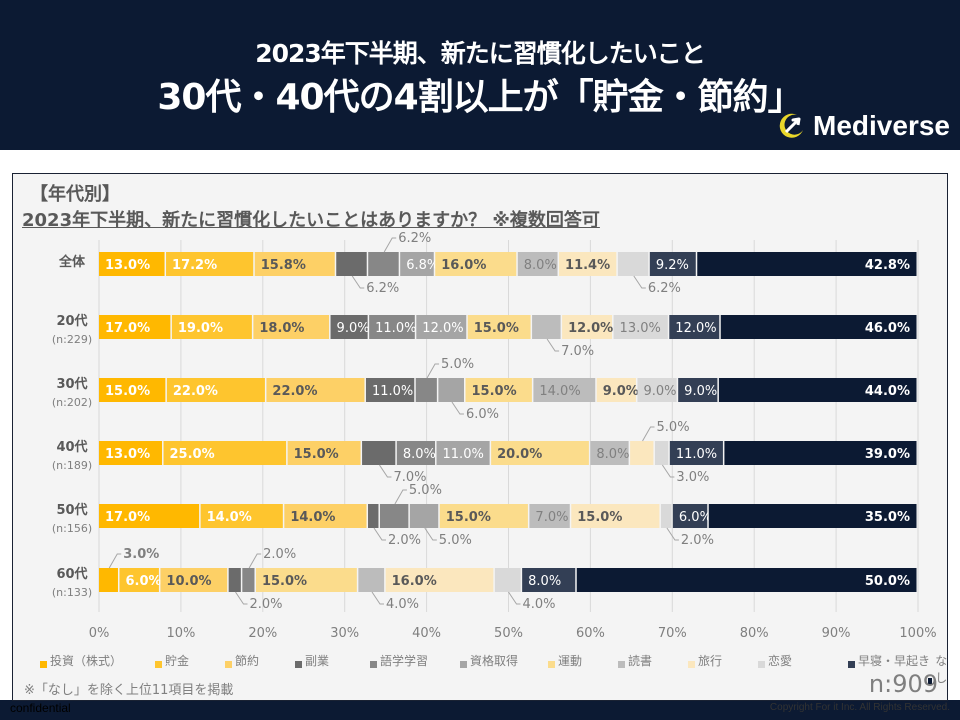  What do you see at coordinates (71, 510) in the screenshot?
I see `category-label: 50代` at bounding box center [71, 510].